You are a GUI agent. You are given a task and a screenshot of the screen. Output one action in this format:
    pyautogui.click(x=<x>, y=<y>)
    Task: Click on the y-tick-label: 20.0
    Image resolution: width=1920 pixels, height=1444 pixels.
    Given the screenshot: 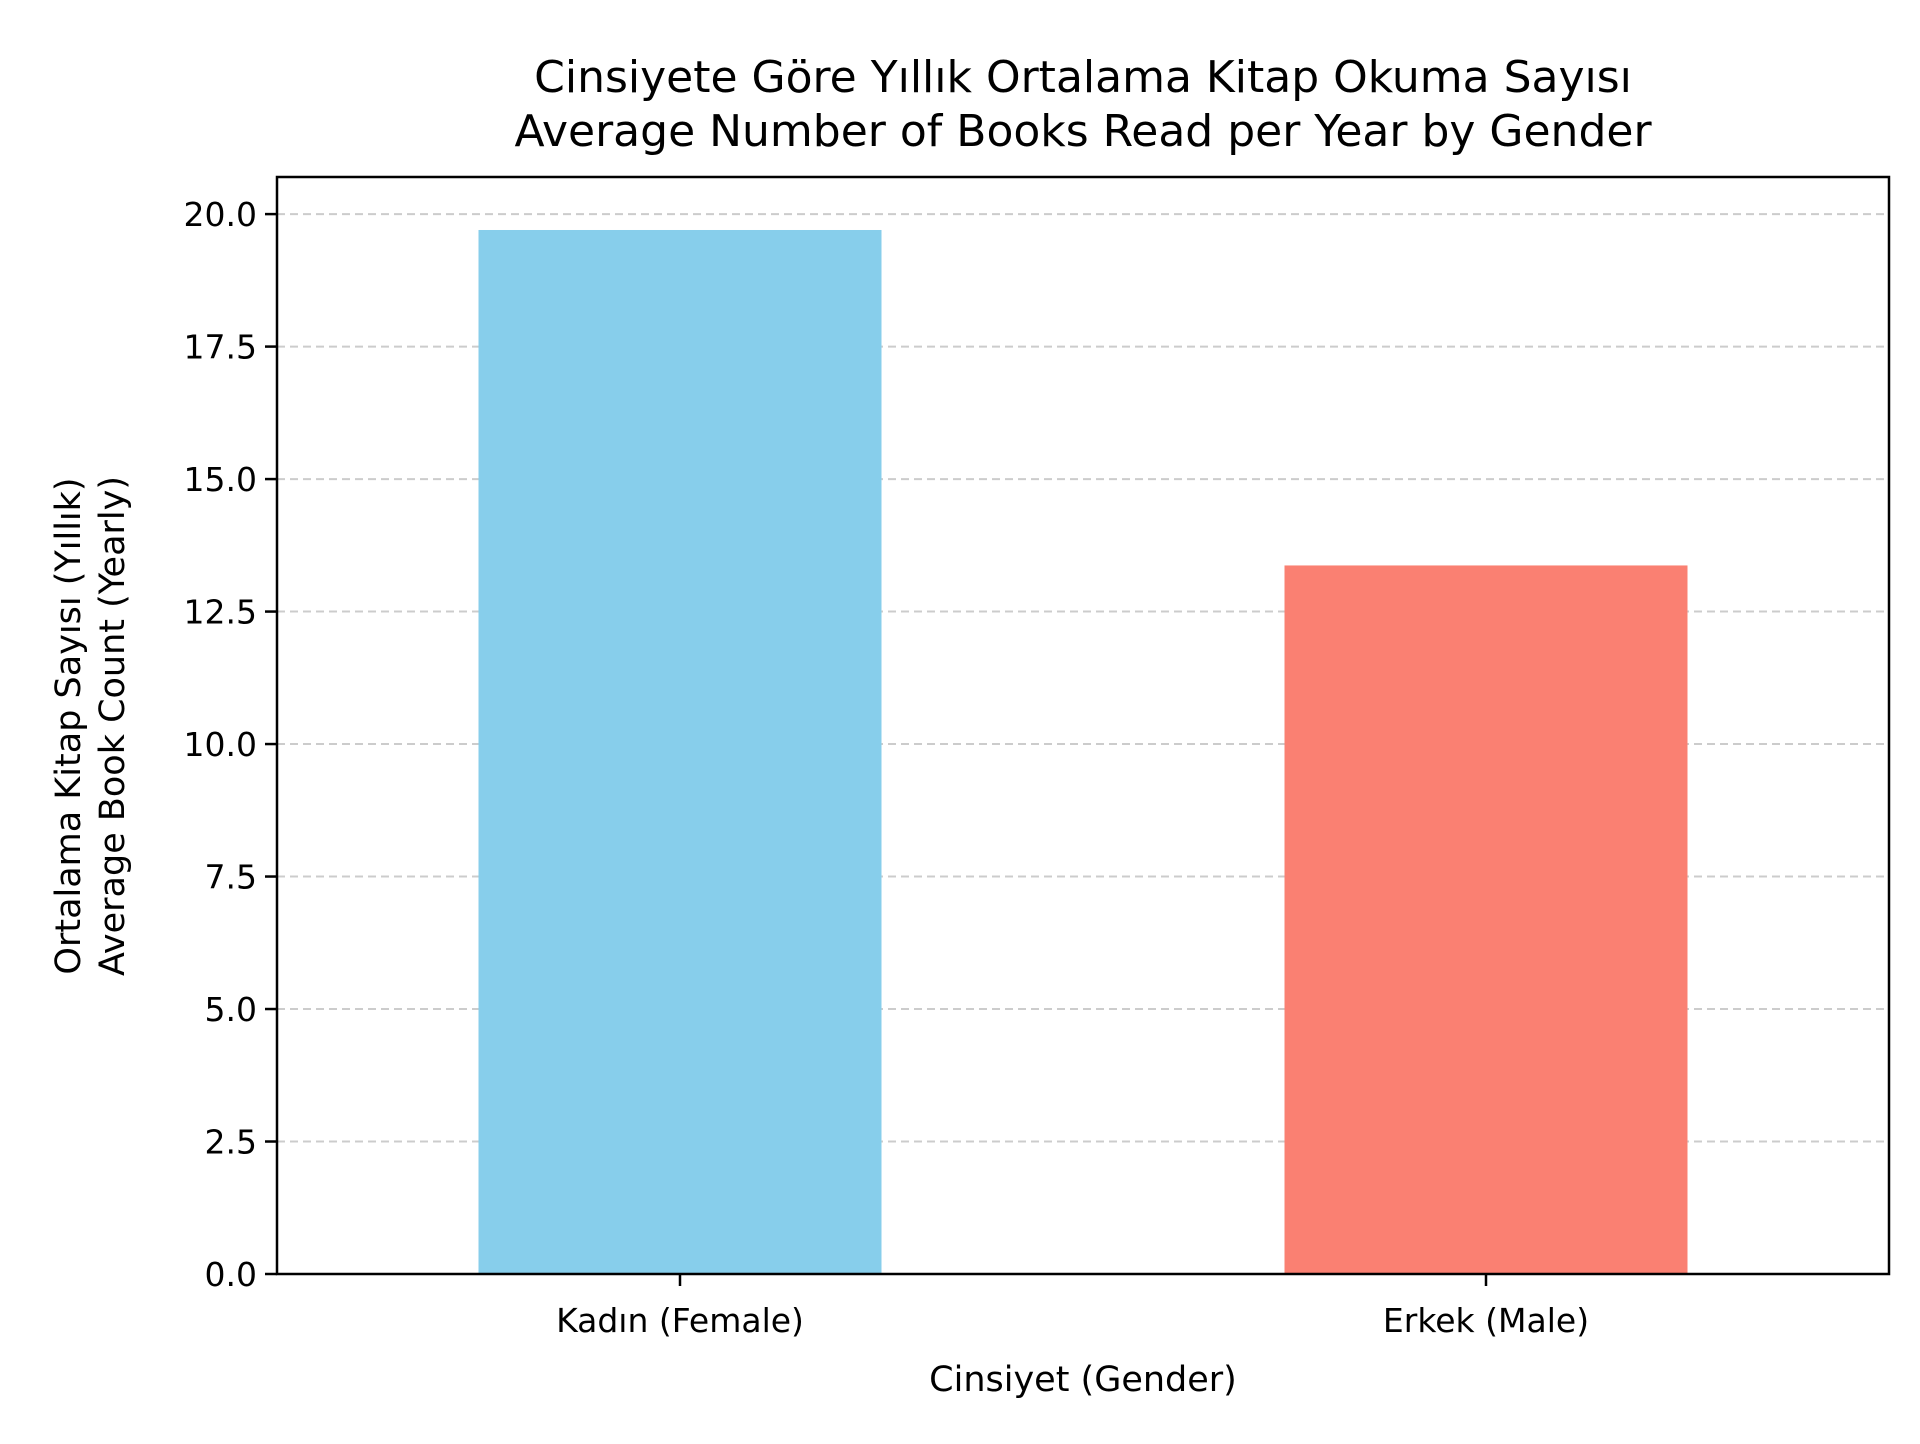 What is the action you would take?
    pyautogui.click(x=220, y=214)
    